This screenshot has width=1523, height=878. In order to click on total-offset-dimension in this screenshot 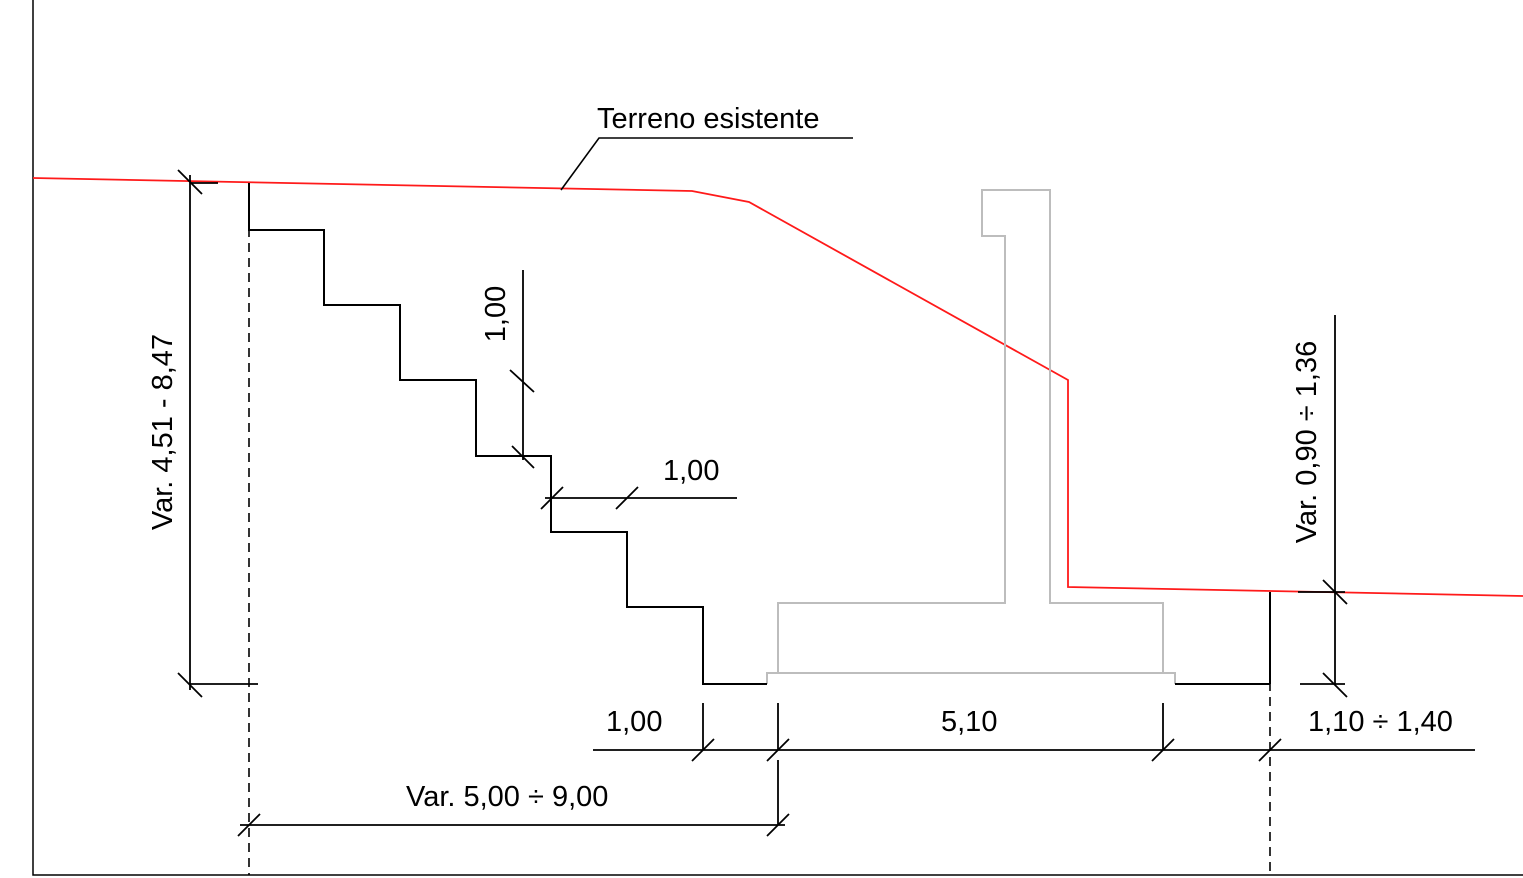, I will do `click(513, 798)`.